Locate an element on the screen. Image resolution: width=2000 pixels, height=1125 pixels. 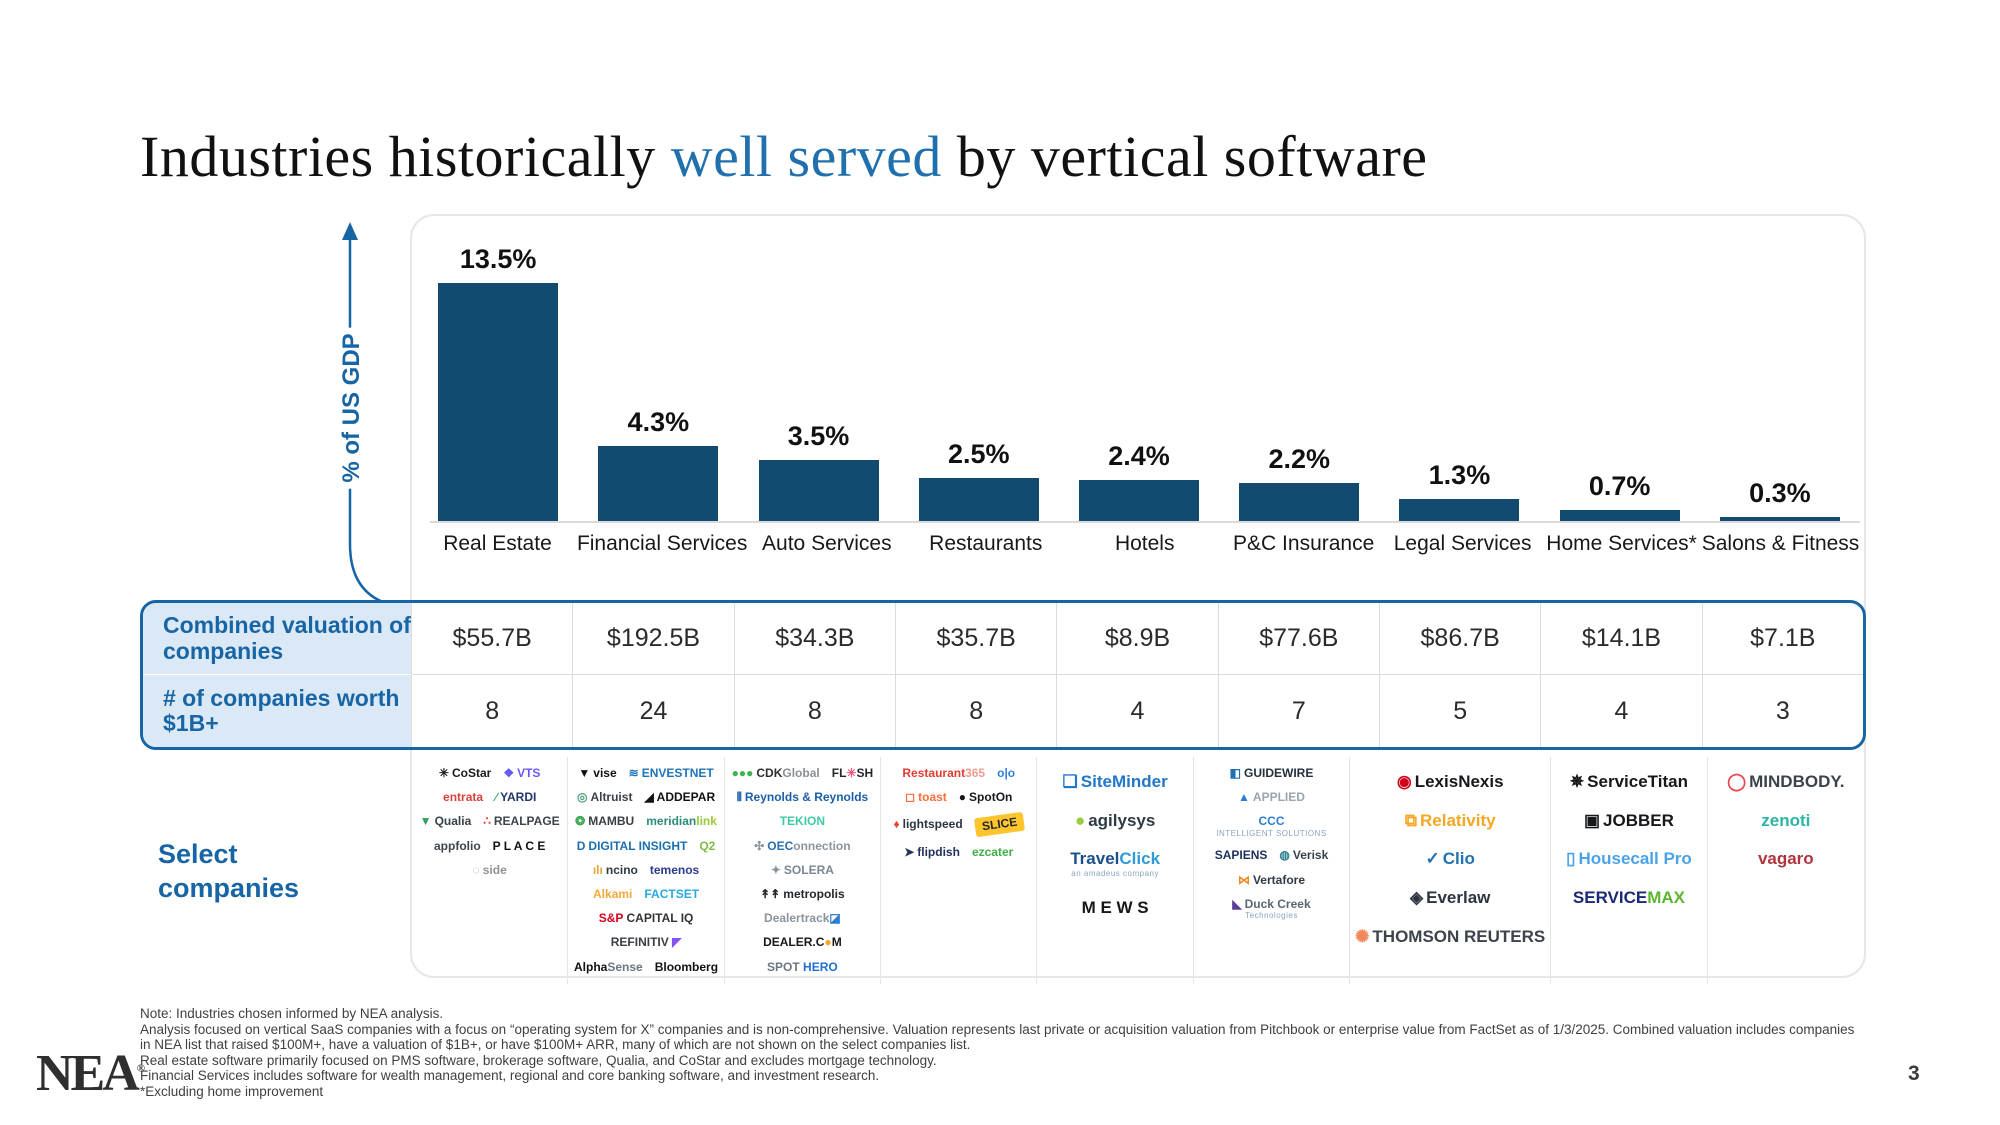
logo-text: SAPIENS is located at coordinates (1241, 855).